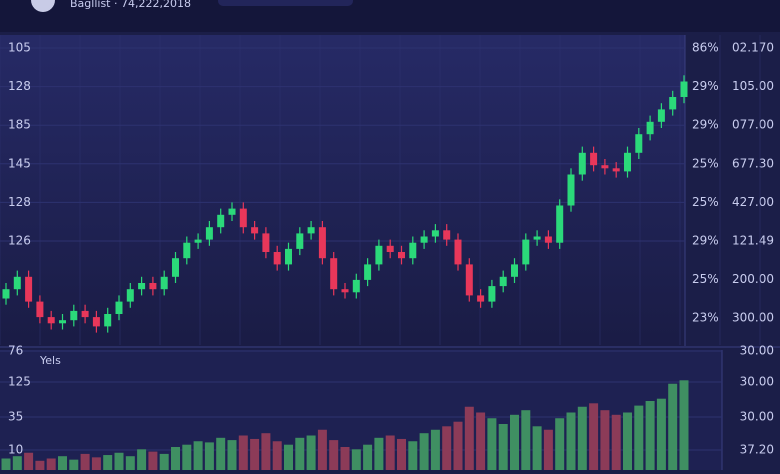 The width and height of the screenshot is (780, 474). What do you see at coordinates (753, 86) in the screenshot?
I see `right-axis-value: 105.00` at bounding box center [753, 86].